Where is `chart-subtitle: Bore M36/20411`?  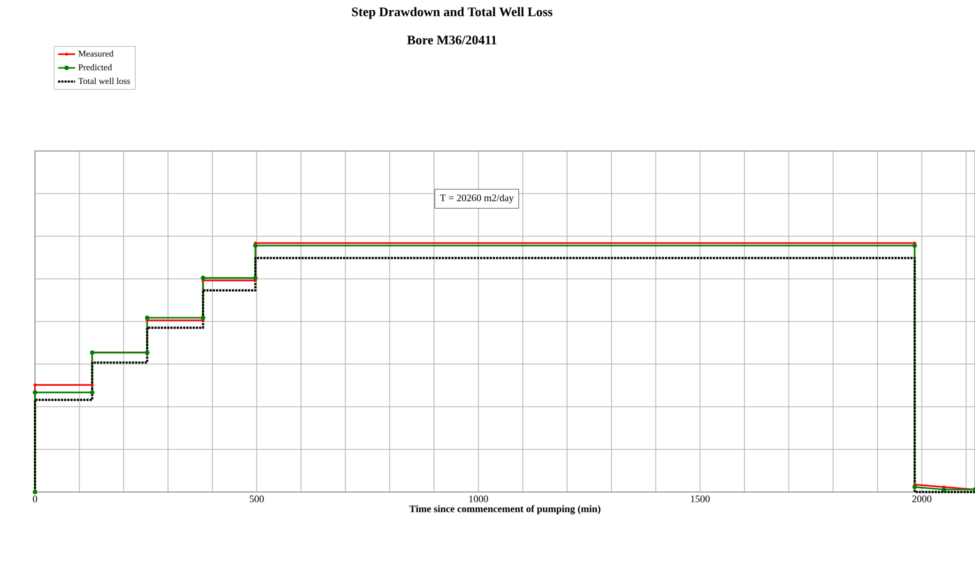 chart-subtitle: Bore M36/20411 is located at coordinates (451, 40).